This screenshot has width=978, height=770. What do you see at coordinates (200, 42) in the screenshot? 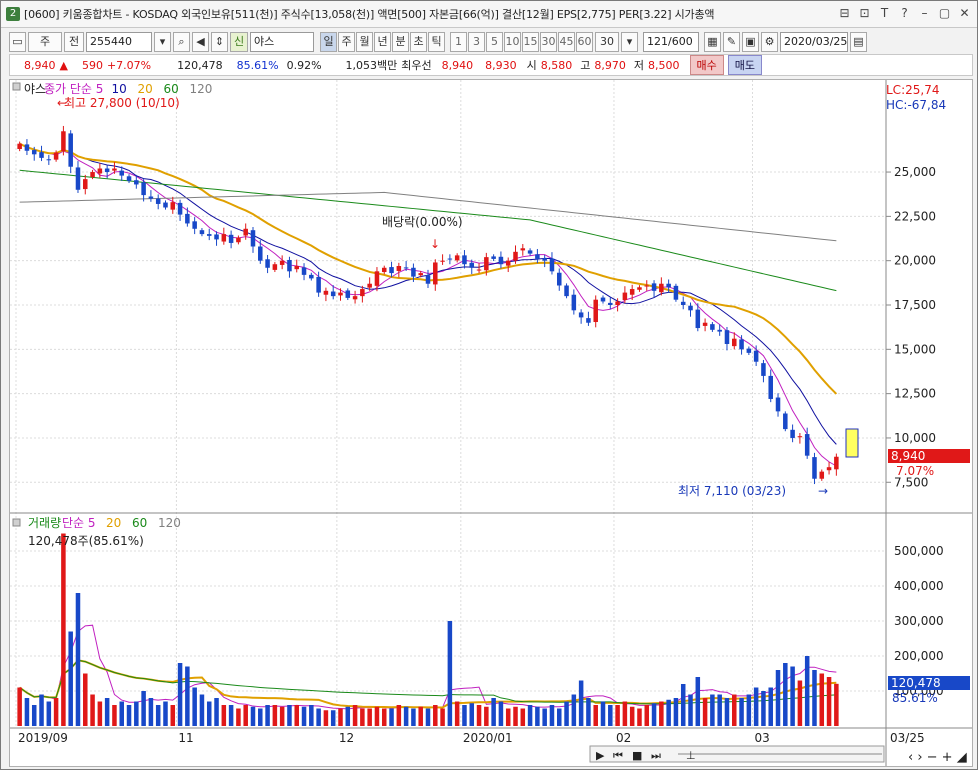
I see `speaker-icon: ◀` at bounding box center [200, 42].